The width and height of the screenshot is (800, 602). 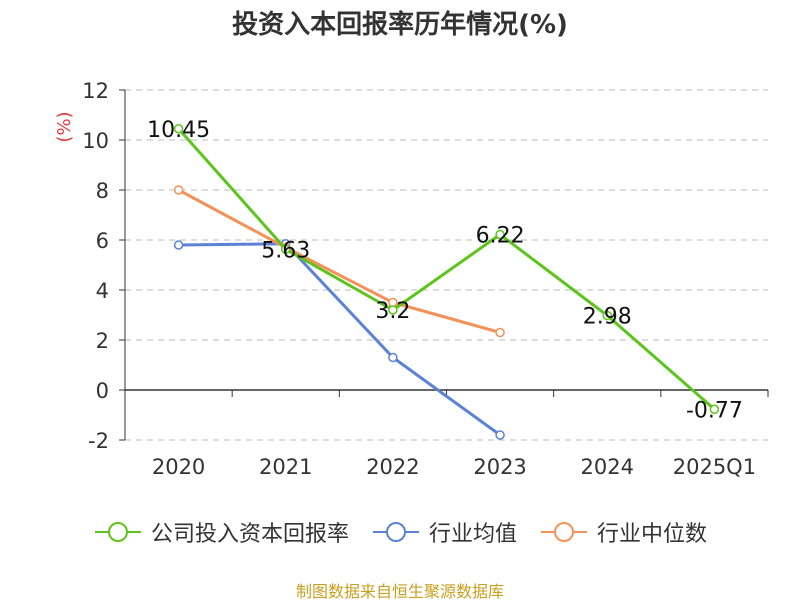 What do you see at coordinates (499, 467) in the screenshot?
I see `x-tick-label: 2023` at bounding box center [499, 467].